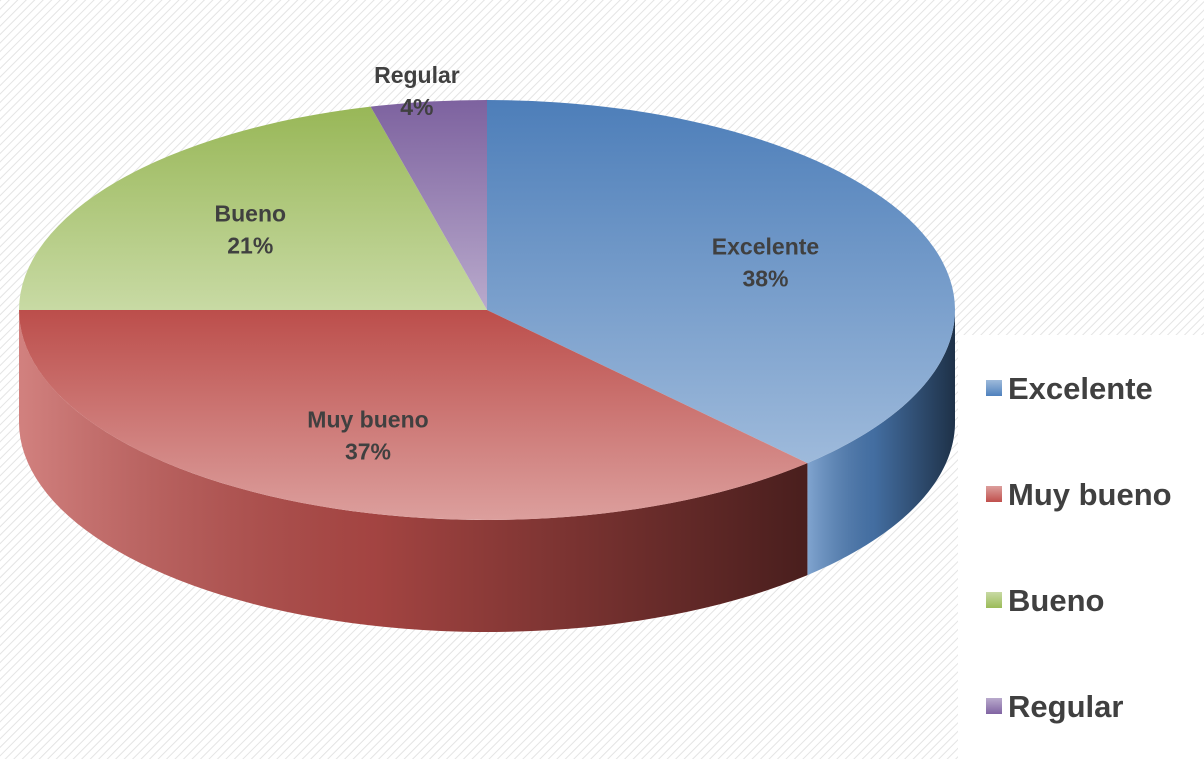 The width and height of the screenshot is (1204, 759). Describe the element at coordinates (994, 706) in the screenshot. I see `legend-swatch-regular` at that location.